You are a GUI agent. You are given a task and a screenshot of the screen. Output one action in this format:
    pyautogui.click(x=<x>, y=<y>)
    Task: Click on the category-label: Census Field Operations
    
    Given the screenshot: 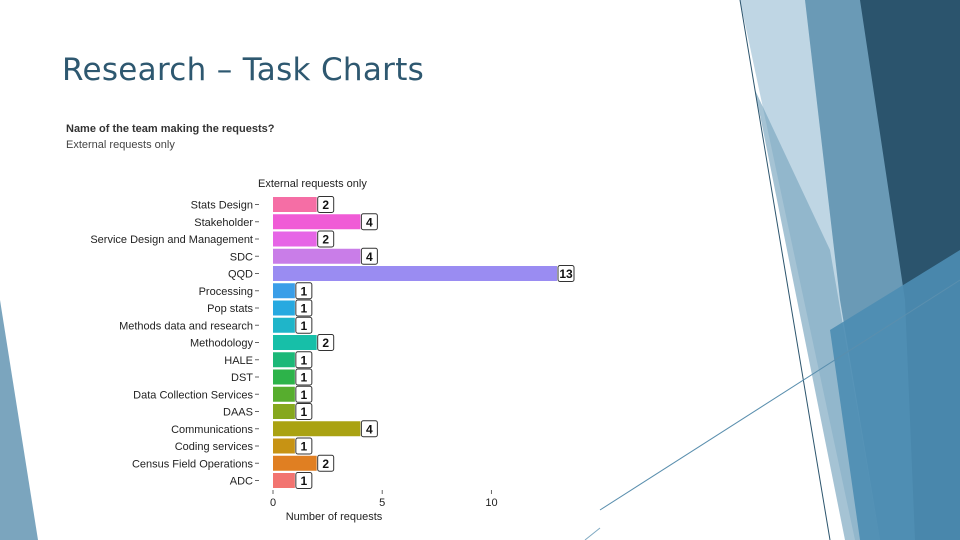 What is the action you would take?
    pyautogui.click(x=193, y=464)
    